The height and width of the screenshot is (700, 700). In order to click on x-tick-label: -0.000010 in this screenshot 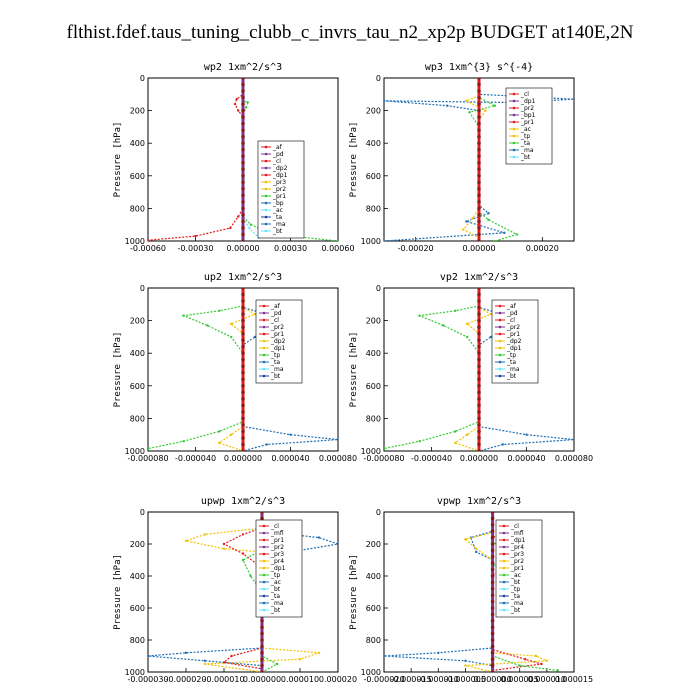, I will do `click(223, 679)`.